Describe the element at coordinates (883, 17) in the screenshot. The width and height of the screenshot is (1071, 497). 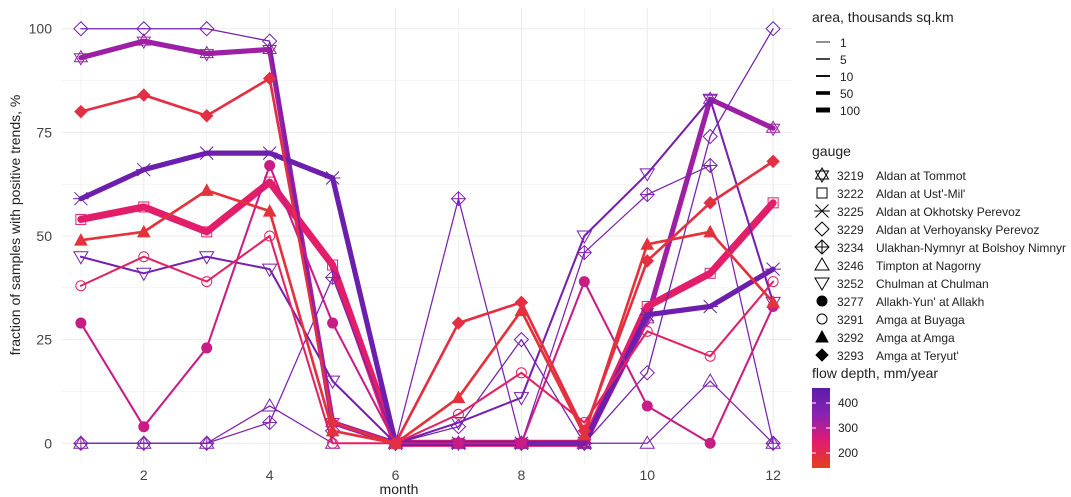
I see `legend-area-title: area, thousands sq.km` at that location.